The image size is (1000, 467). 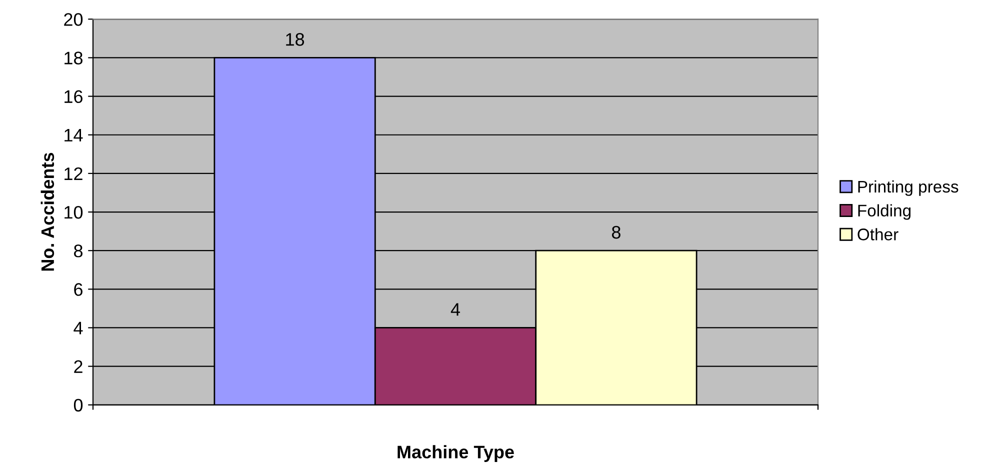 What do you see at coordinates (78, 328) in the screenshot?
I see `y-tick-label: 4` at bounding box center [78, 328].